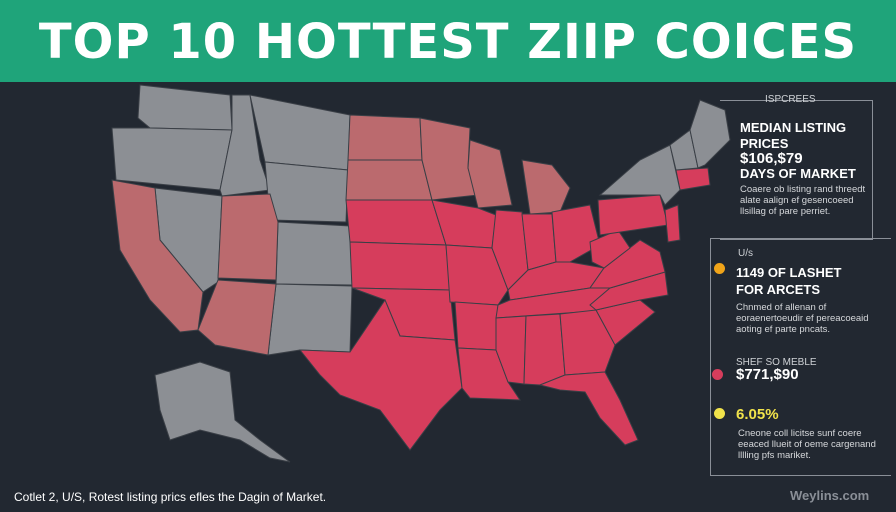  What do you see at coordinates (490, 174) in the screenshot?
I see `state-wisconsin` at bounding box center [490, 174].